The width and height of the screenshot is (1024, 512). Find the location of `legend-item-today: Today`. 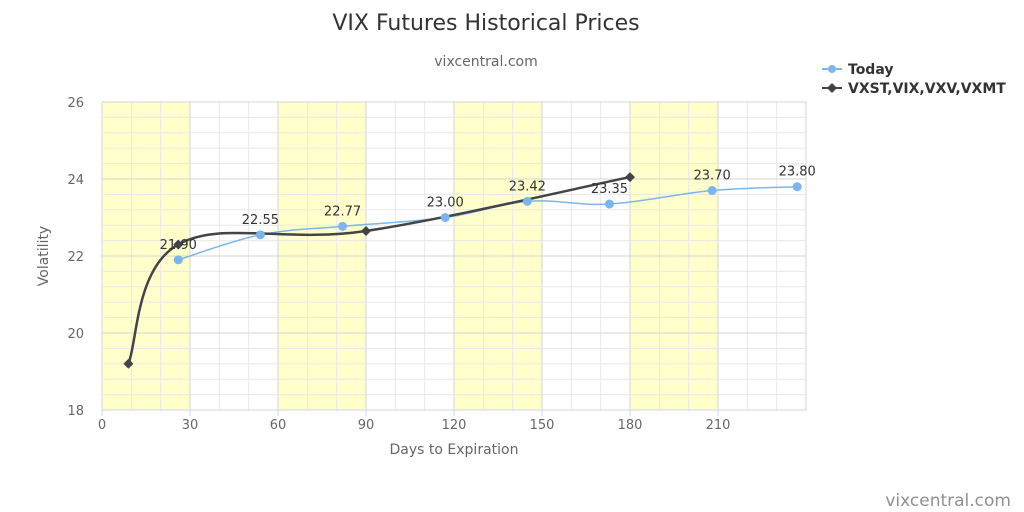

legend-item-today: Today is located at coordinates (857, 70).